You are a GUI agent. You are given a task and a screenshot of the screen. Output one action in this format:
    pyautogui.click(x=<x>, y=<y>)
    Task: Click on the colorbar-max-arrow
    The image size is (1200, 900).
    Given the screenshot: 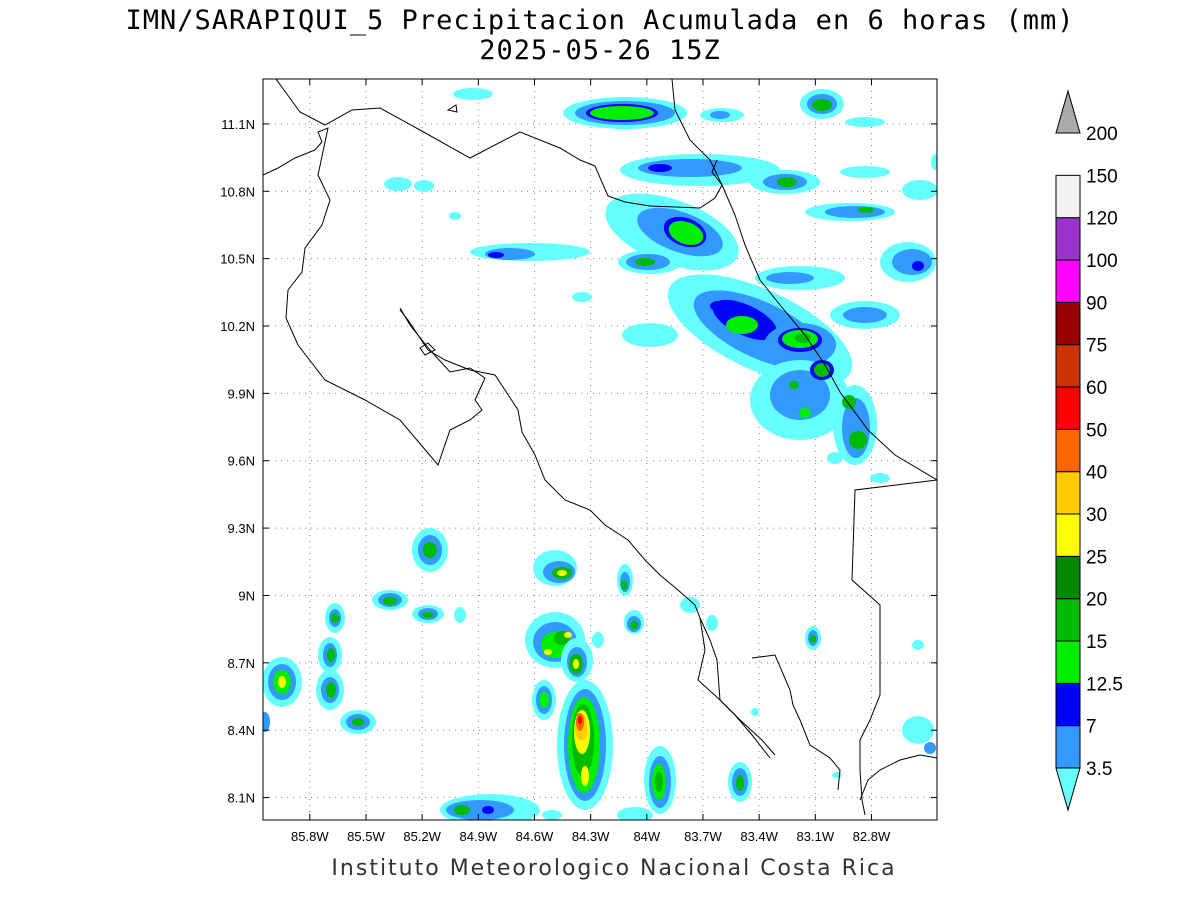 What is the action you would take?
    pyautogui.click(x=1068, y=111)
    